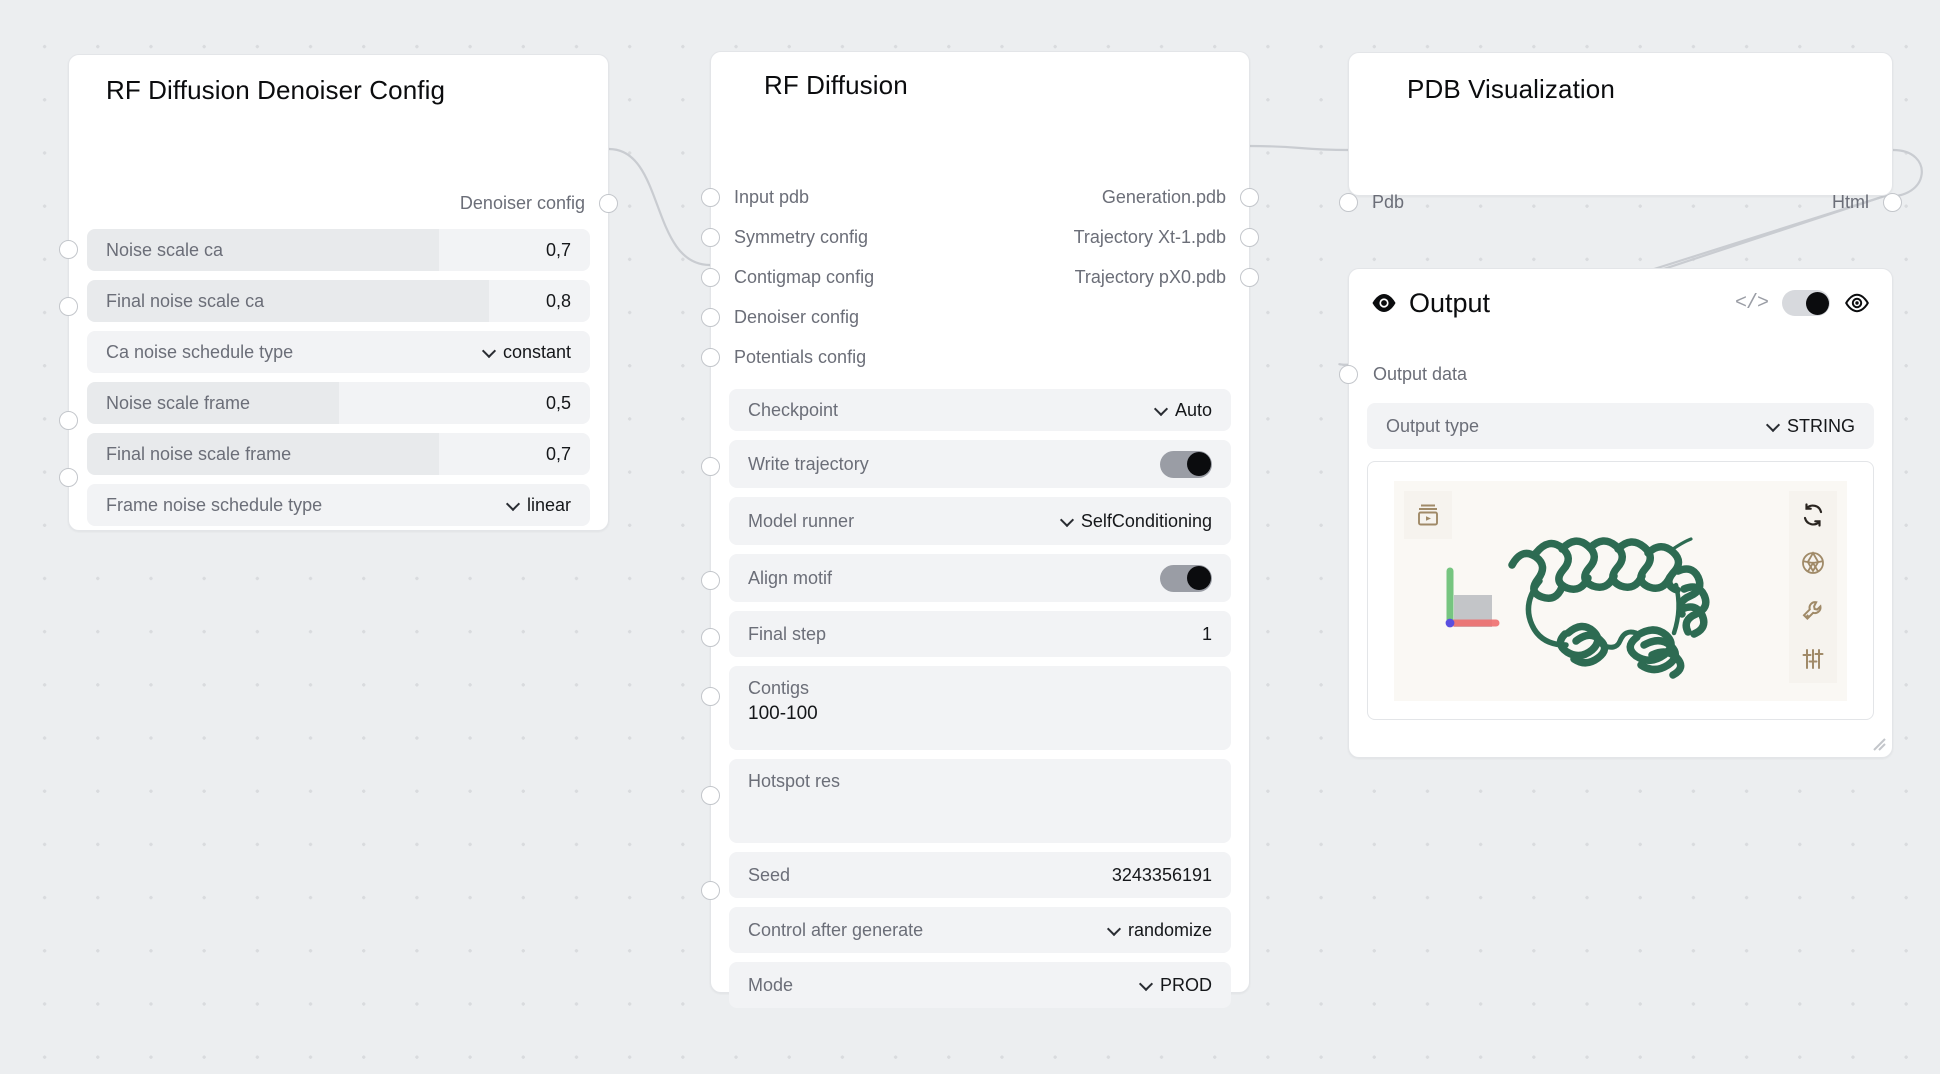  I want to click on eye-filled-icon, so click(1384, 303).